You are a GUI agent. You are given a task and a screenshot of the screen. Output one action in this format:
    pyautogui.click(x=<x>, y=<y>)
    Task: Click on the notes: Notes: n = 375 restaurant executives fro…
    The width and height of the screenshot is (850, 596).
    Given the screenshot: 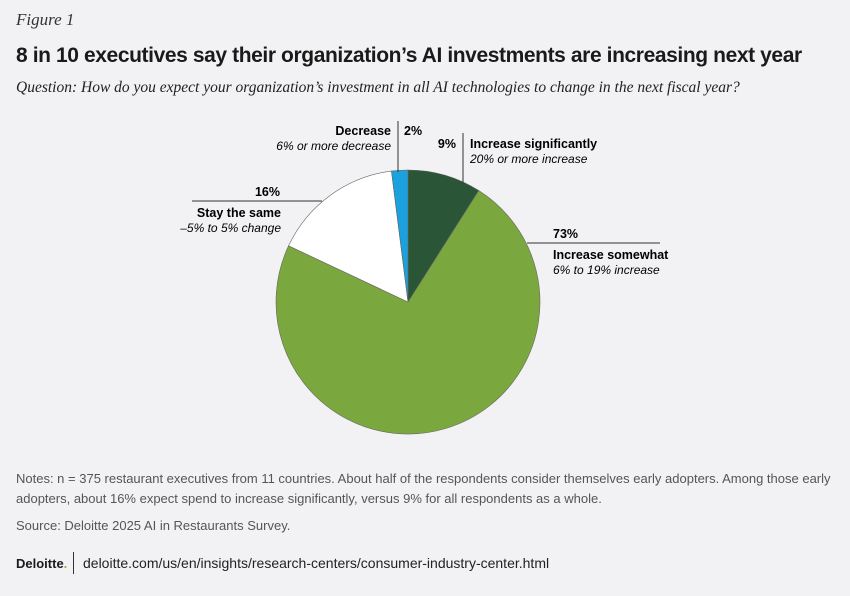 What is the action you would take?
    pyautogui.click(x=423, y=488)
    